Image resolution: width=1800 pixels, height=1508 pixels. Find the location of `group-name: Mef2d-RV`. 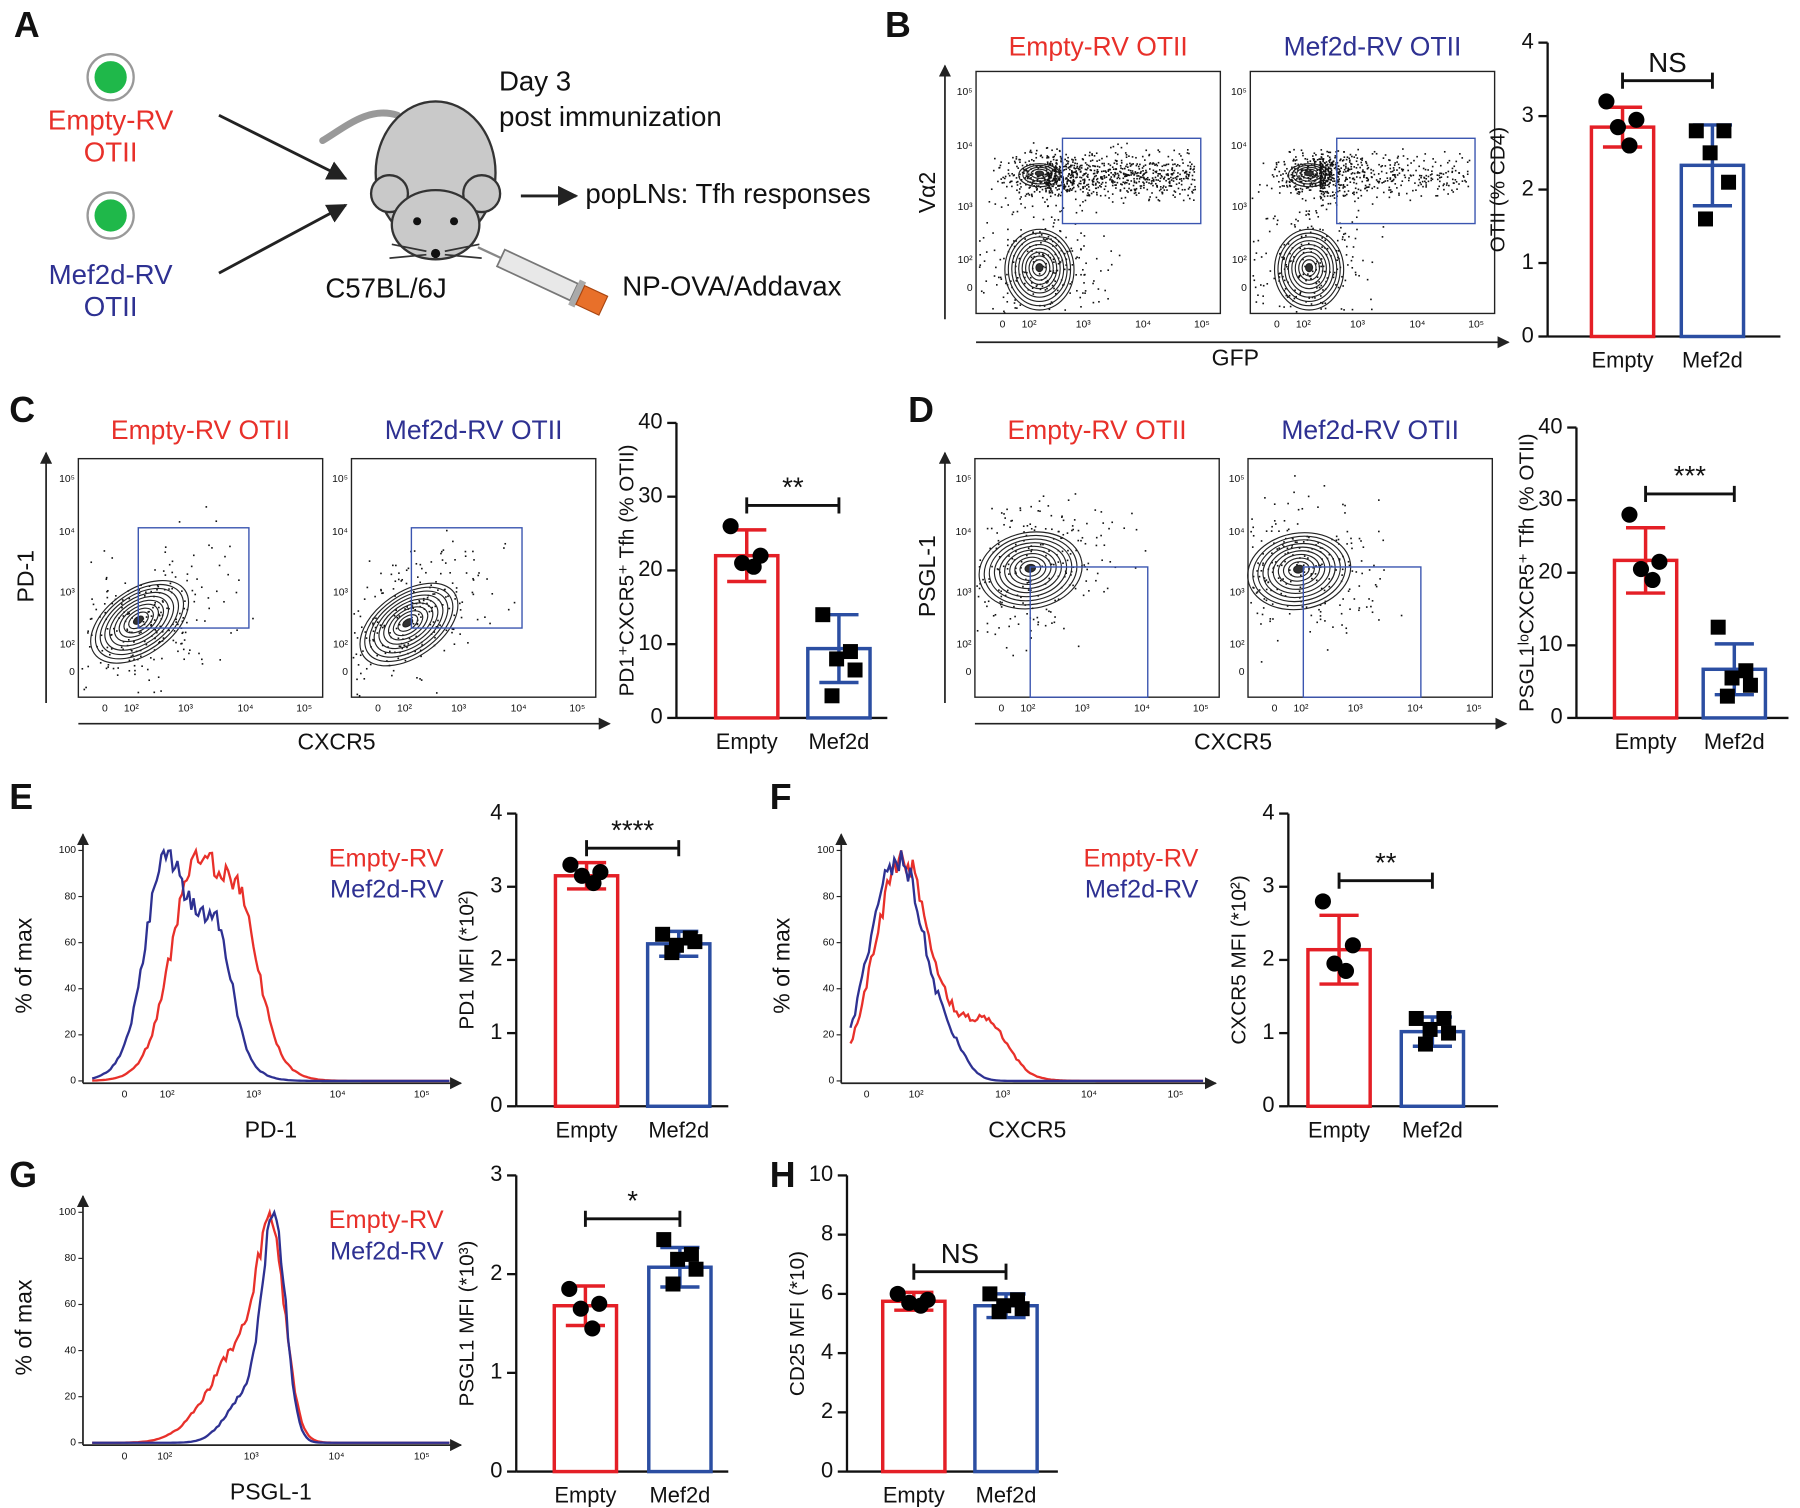

group-name: Mef2d-RV is located at coordinates (111, 274).